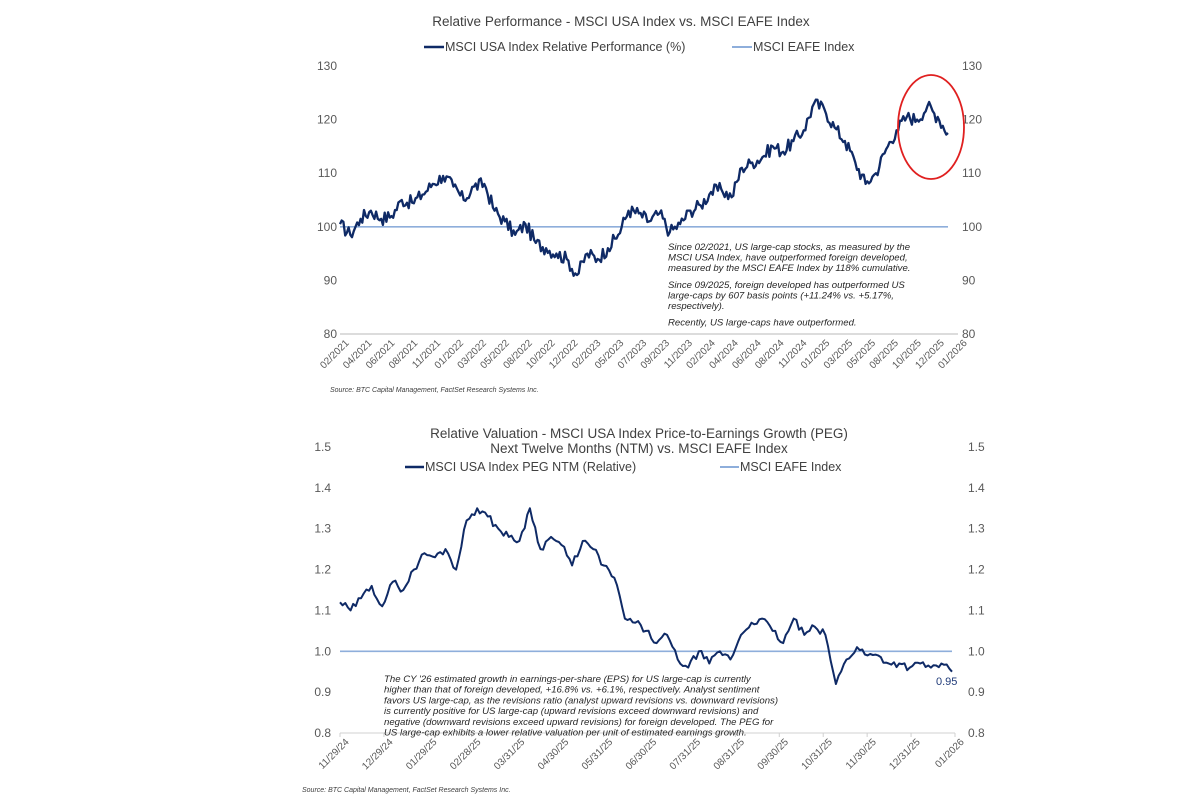 Image resolution: width=1200 pixels, height=800 pixels. What do you see at coordinates (861, 754) in the screenshot?
I see `x-tick-label: 11/30/25` at bounding box center [861, 754].